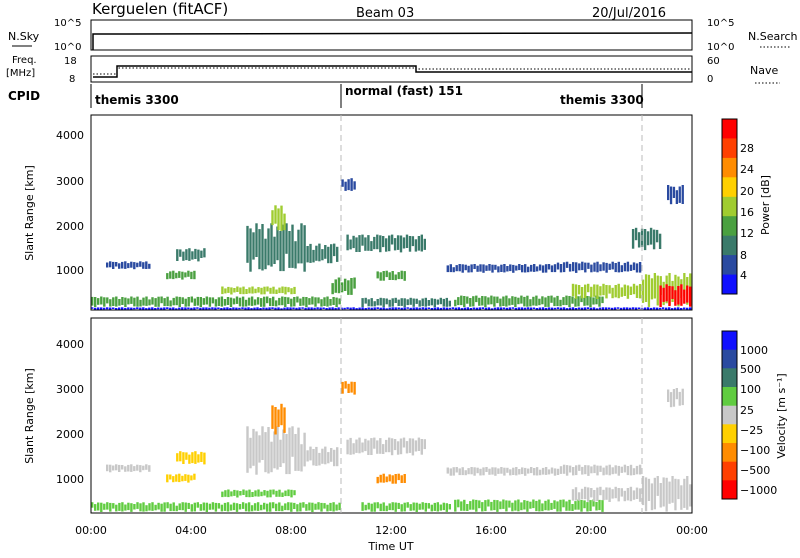 This screenshot has height=558, width=800. What do you see at coordinates (747, 148) in the screenshot?
I see `power-cbar-tick-28: 28` at bounding box center [747, 148].